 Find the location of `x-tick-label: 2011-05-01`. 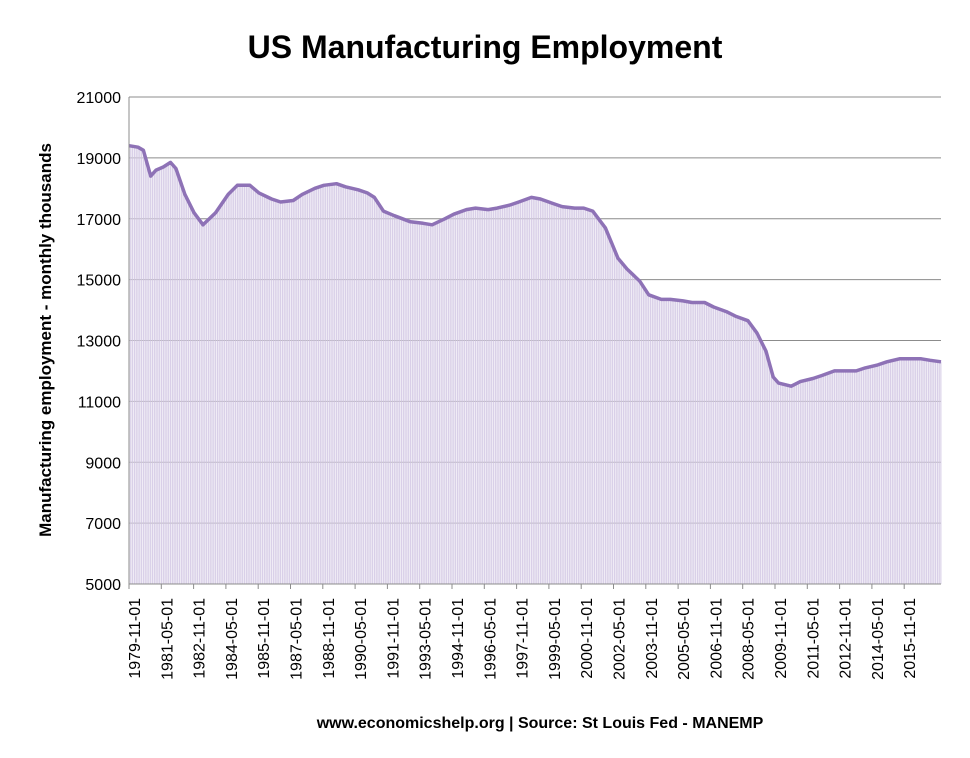

x-tick-label: 2011-05-01 is located at coordinates (813, 638).